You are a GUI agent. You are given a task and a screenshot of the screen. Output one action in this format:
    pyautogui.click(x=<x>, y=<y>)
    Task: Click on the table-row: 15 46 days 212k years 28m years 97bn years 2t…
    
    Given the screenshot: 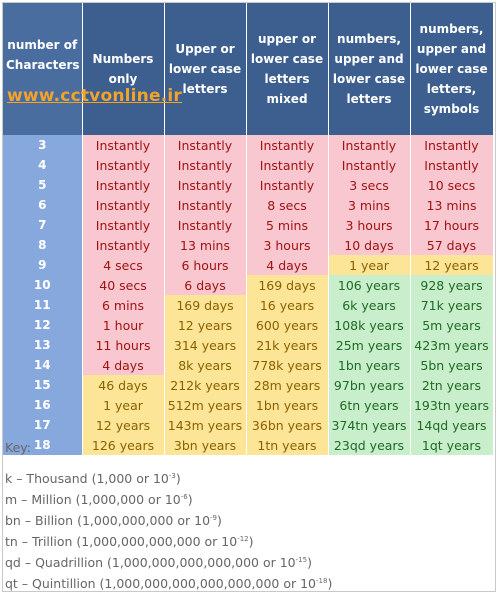 What is the action you would take?
    pyautogui.click(x=248, y=385)
    